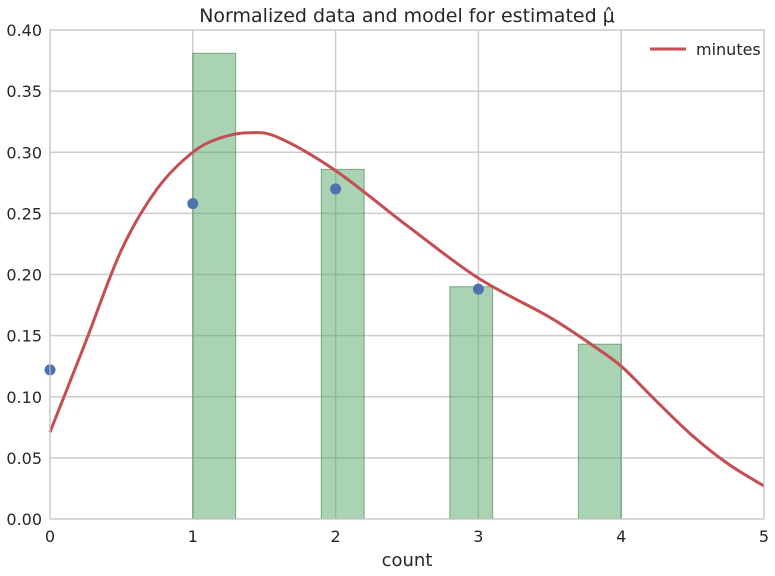  What do you see at coordinates (336, 536) in the screenshot?
I see `x-tick-label: 2` at bounding box center [336, 536].